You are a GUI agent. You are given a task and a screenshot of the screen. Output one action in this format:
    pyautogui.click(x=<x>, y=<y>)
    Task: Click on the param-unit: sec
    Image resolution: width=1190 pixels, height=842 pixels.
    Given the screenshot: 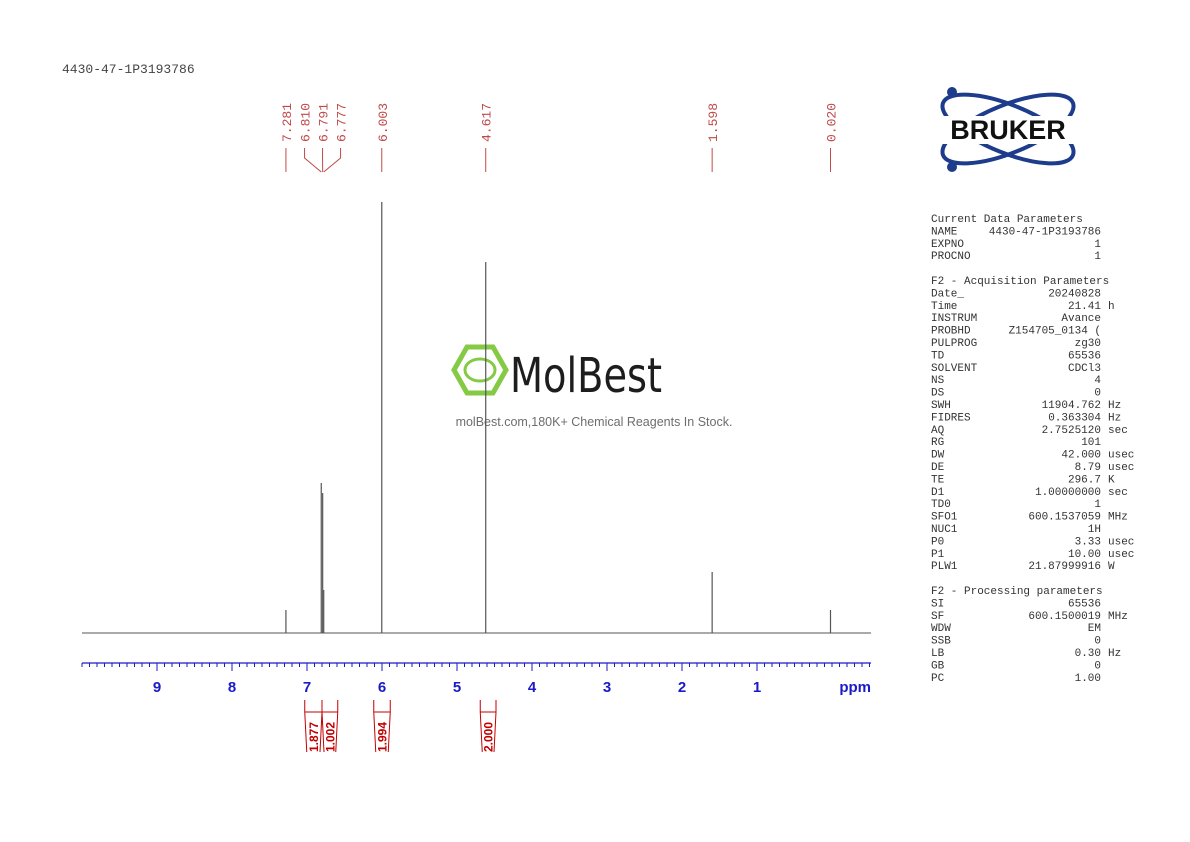 What is the action you would take?
    pyautogui.click(x=1118, y=431)
    